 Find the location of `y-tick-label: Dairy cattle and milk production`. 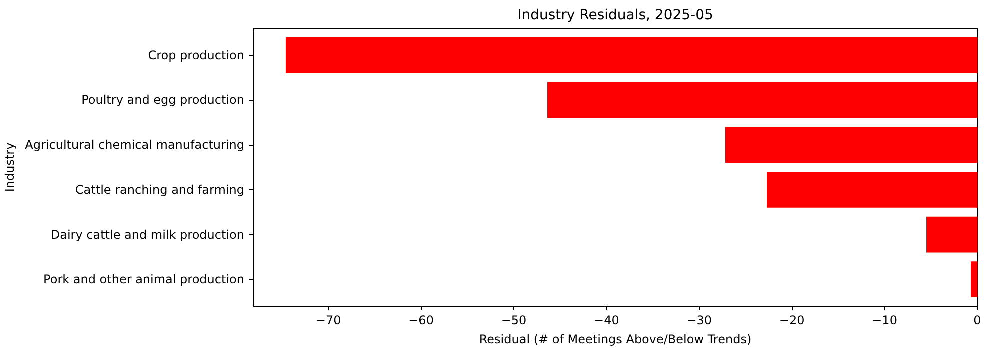

y-tick-label: Dairy cattle and milk production is located at coordinates (147, 235).